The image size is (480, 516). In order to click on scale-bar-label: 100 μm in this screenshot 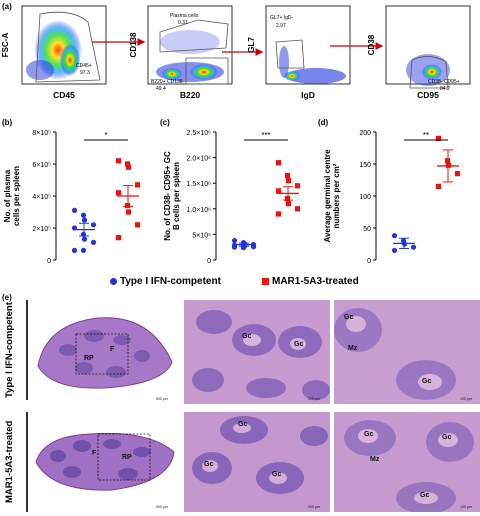, I will do `click(466, 399)`.